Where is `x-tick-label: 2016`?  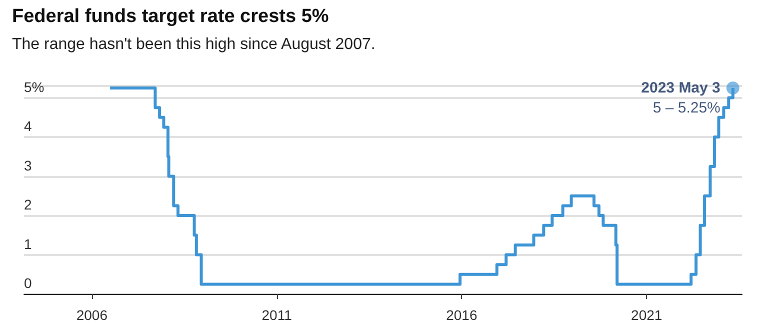 x-tick-label: 2016 is located at coordinates (462, 315).